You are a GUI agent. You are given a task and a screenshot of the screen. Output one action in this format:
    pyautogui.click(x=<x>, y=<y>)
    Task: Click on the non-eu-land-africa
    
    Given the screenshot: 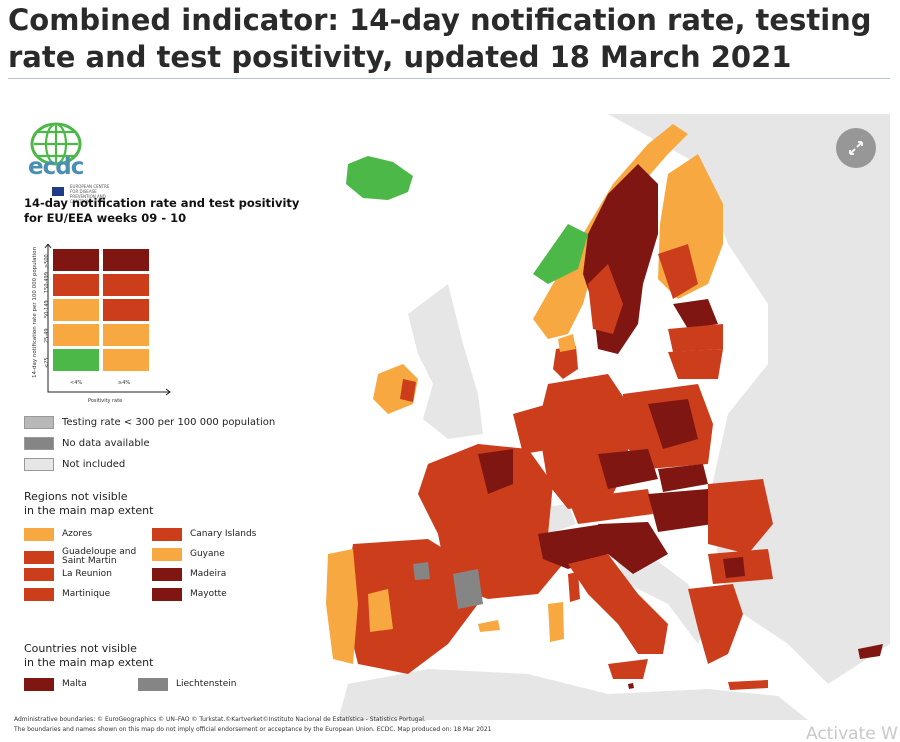 What is the action you would take?
    pyautogui.click(x=573, y=694)
    